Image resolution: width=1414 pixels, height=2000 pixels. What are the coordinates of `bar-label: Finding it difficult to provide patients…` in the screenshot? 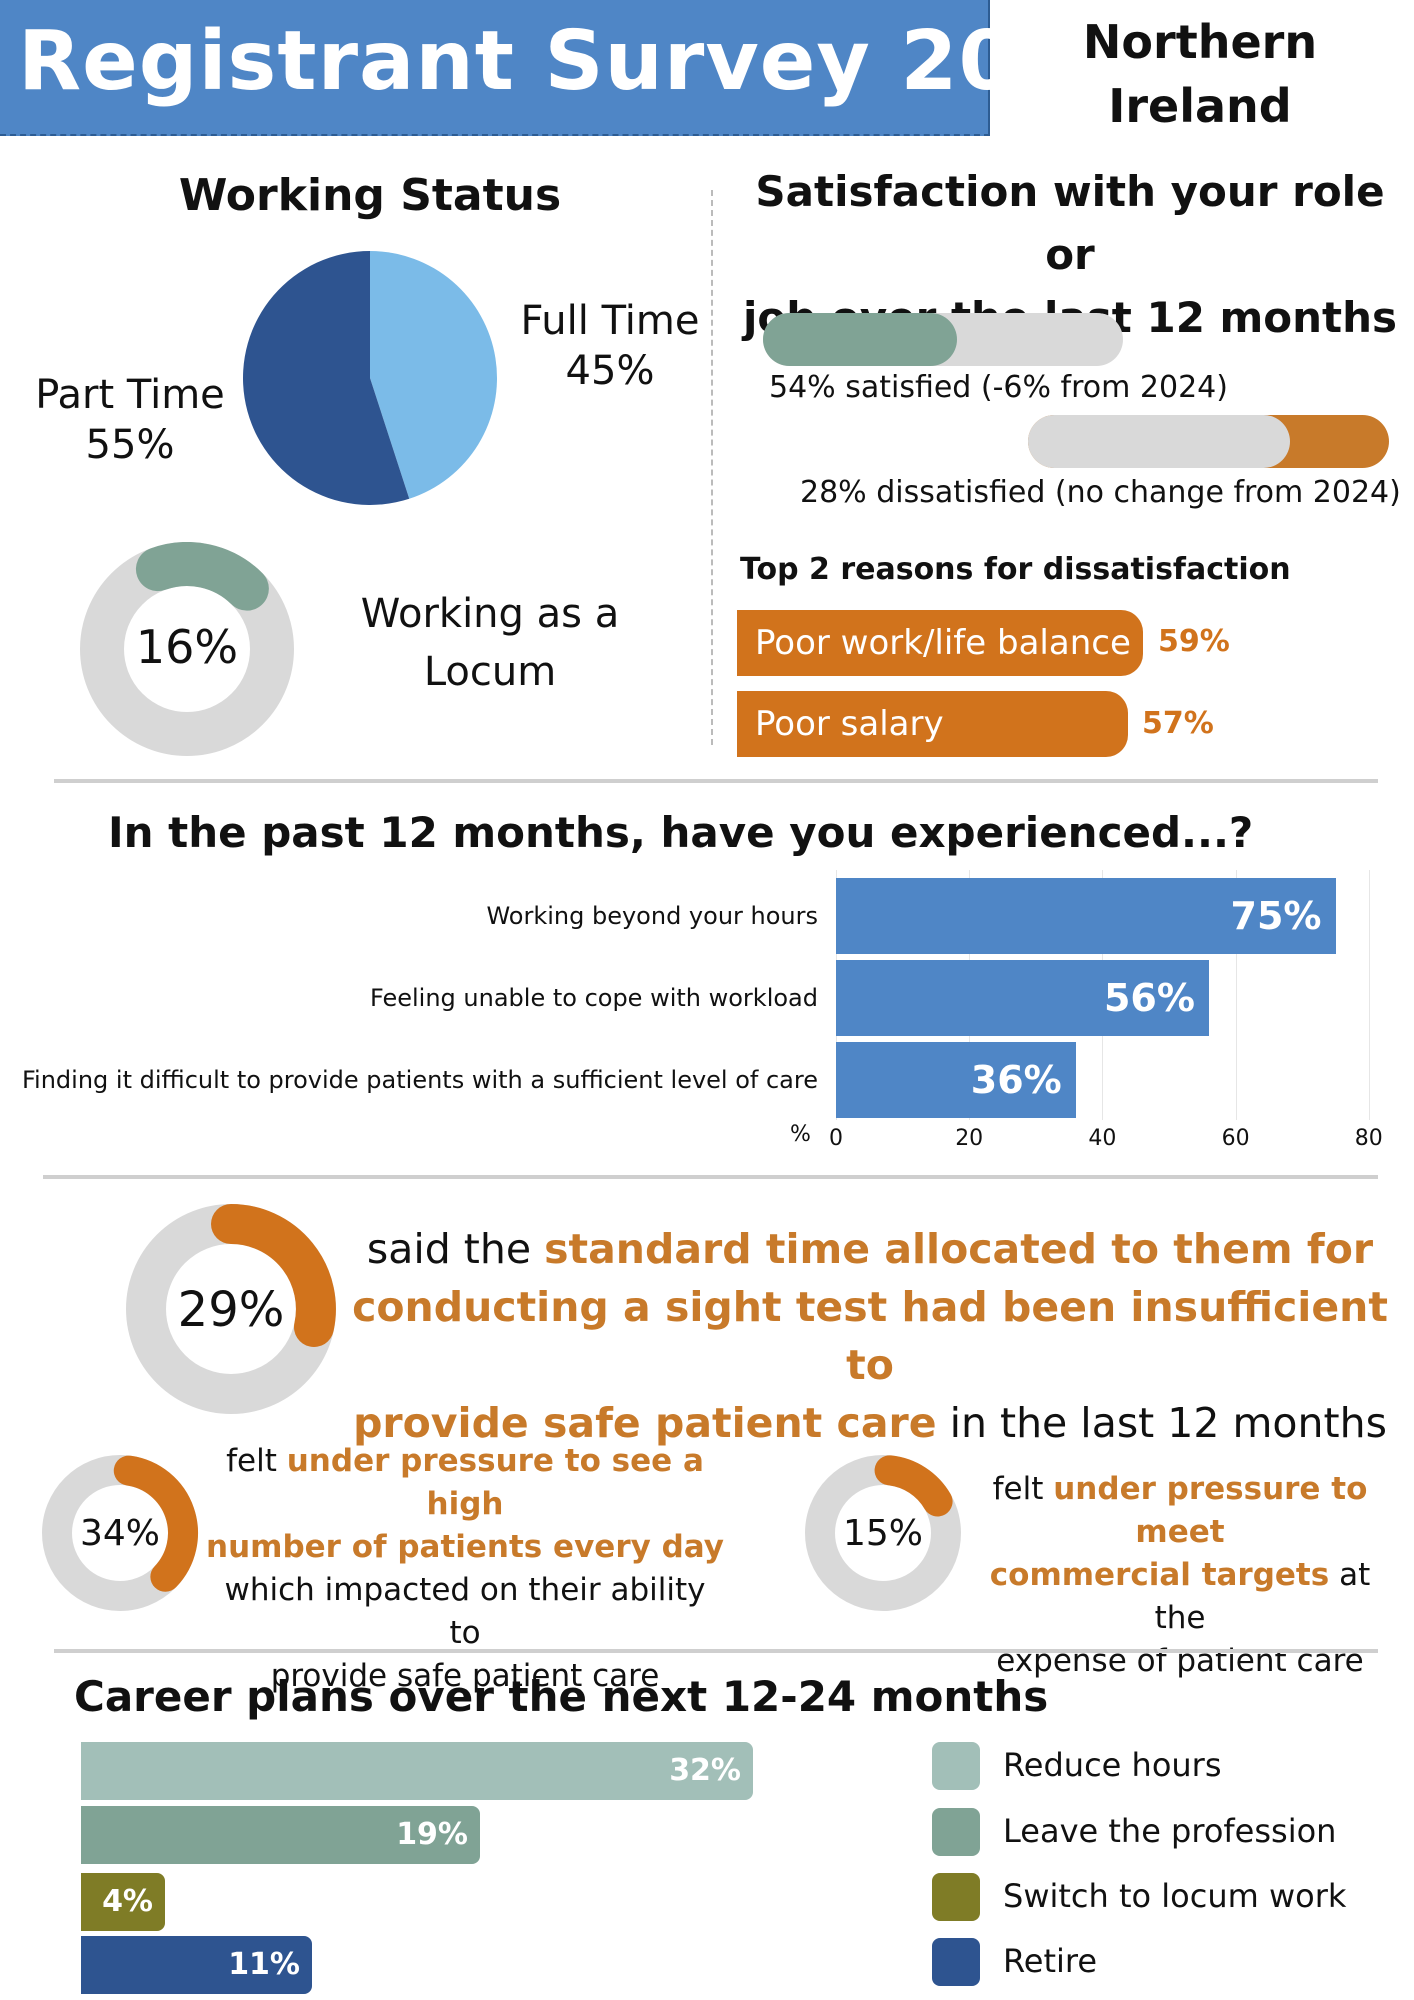 It's located at (419, 1080).